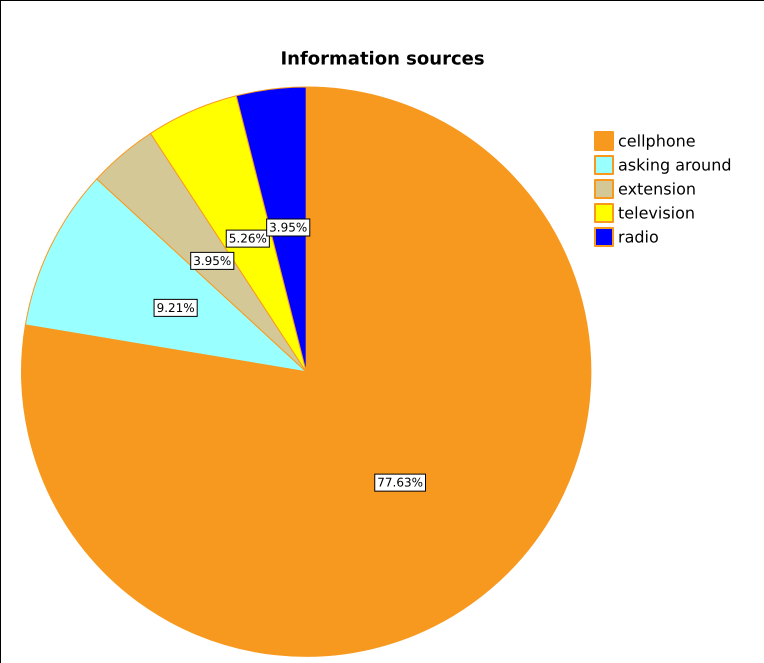  Describe the element at coordinates (382, 59) in the screenshot. I see `chart-title: Information sources` at that location.